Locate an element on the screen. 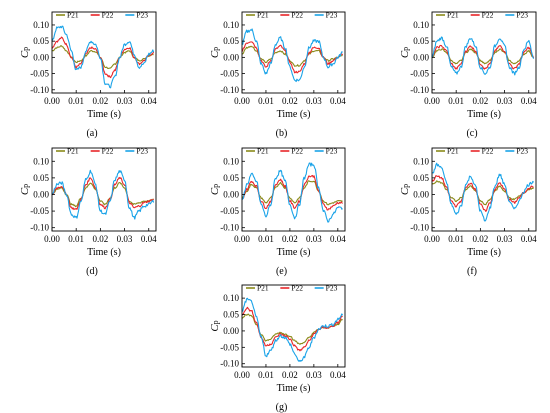 This screenshot has width=550, height=413. panel-label: (c) is located at coordinates (471, 133).